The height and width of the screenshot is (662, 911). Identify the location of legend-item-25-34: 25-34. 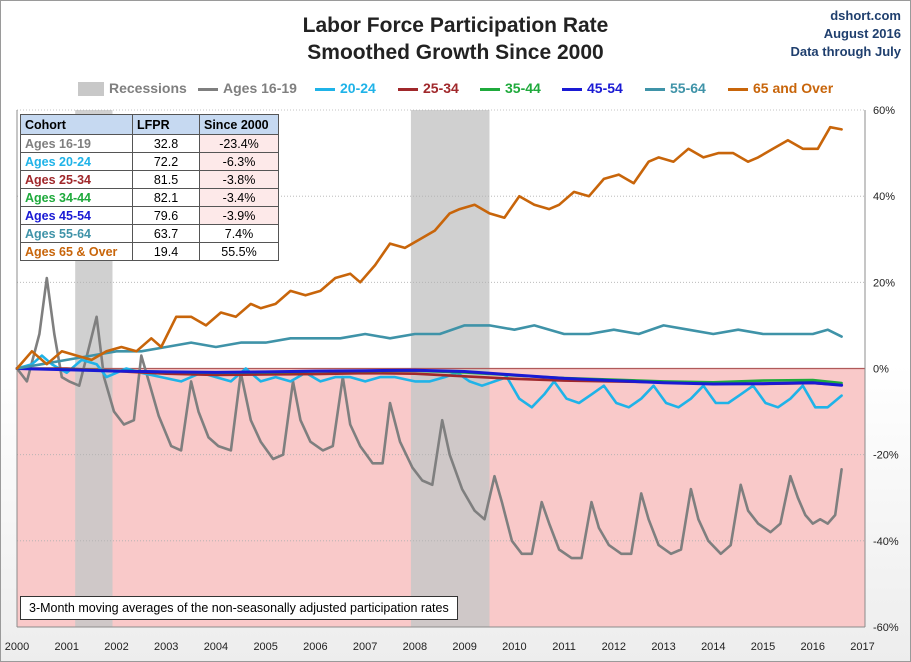
(428, 88).